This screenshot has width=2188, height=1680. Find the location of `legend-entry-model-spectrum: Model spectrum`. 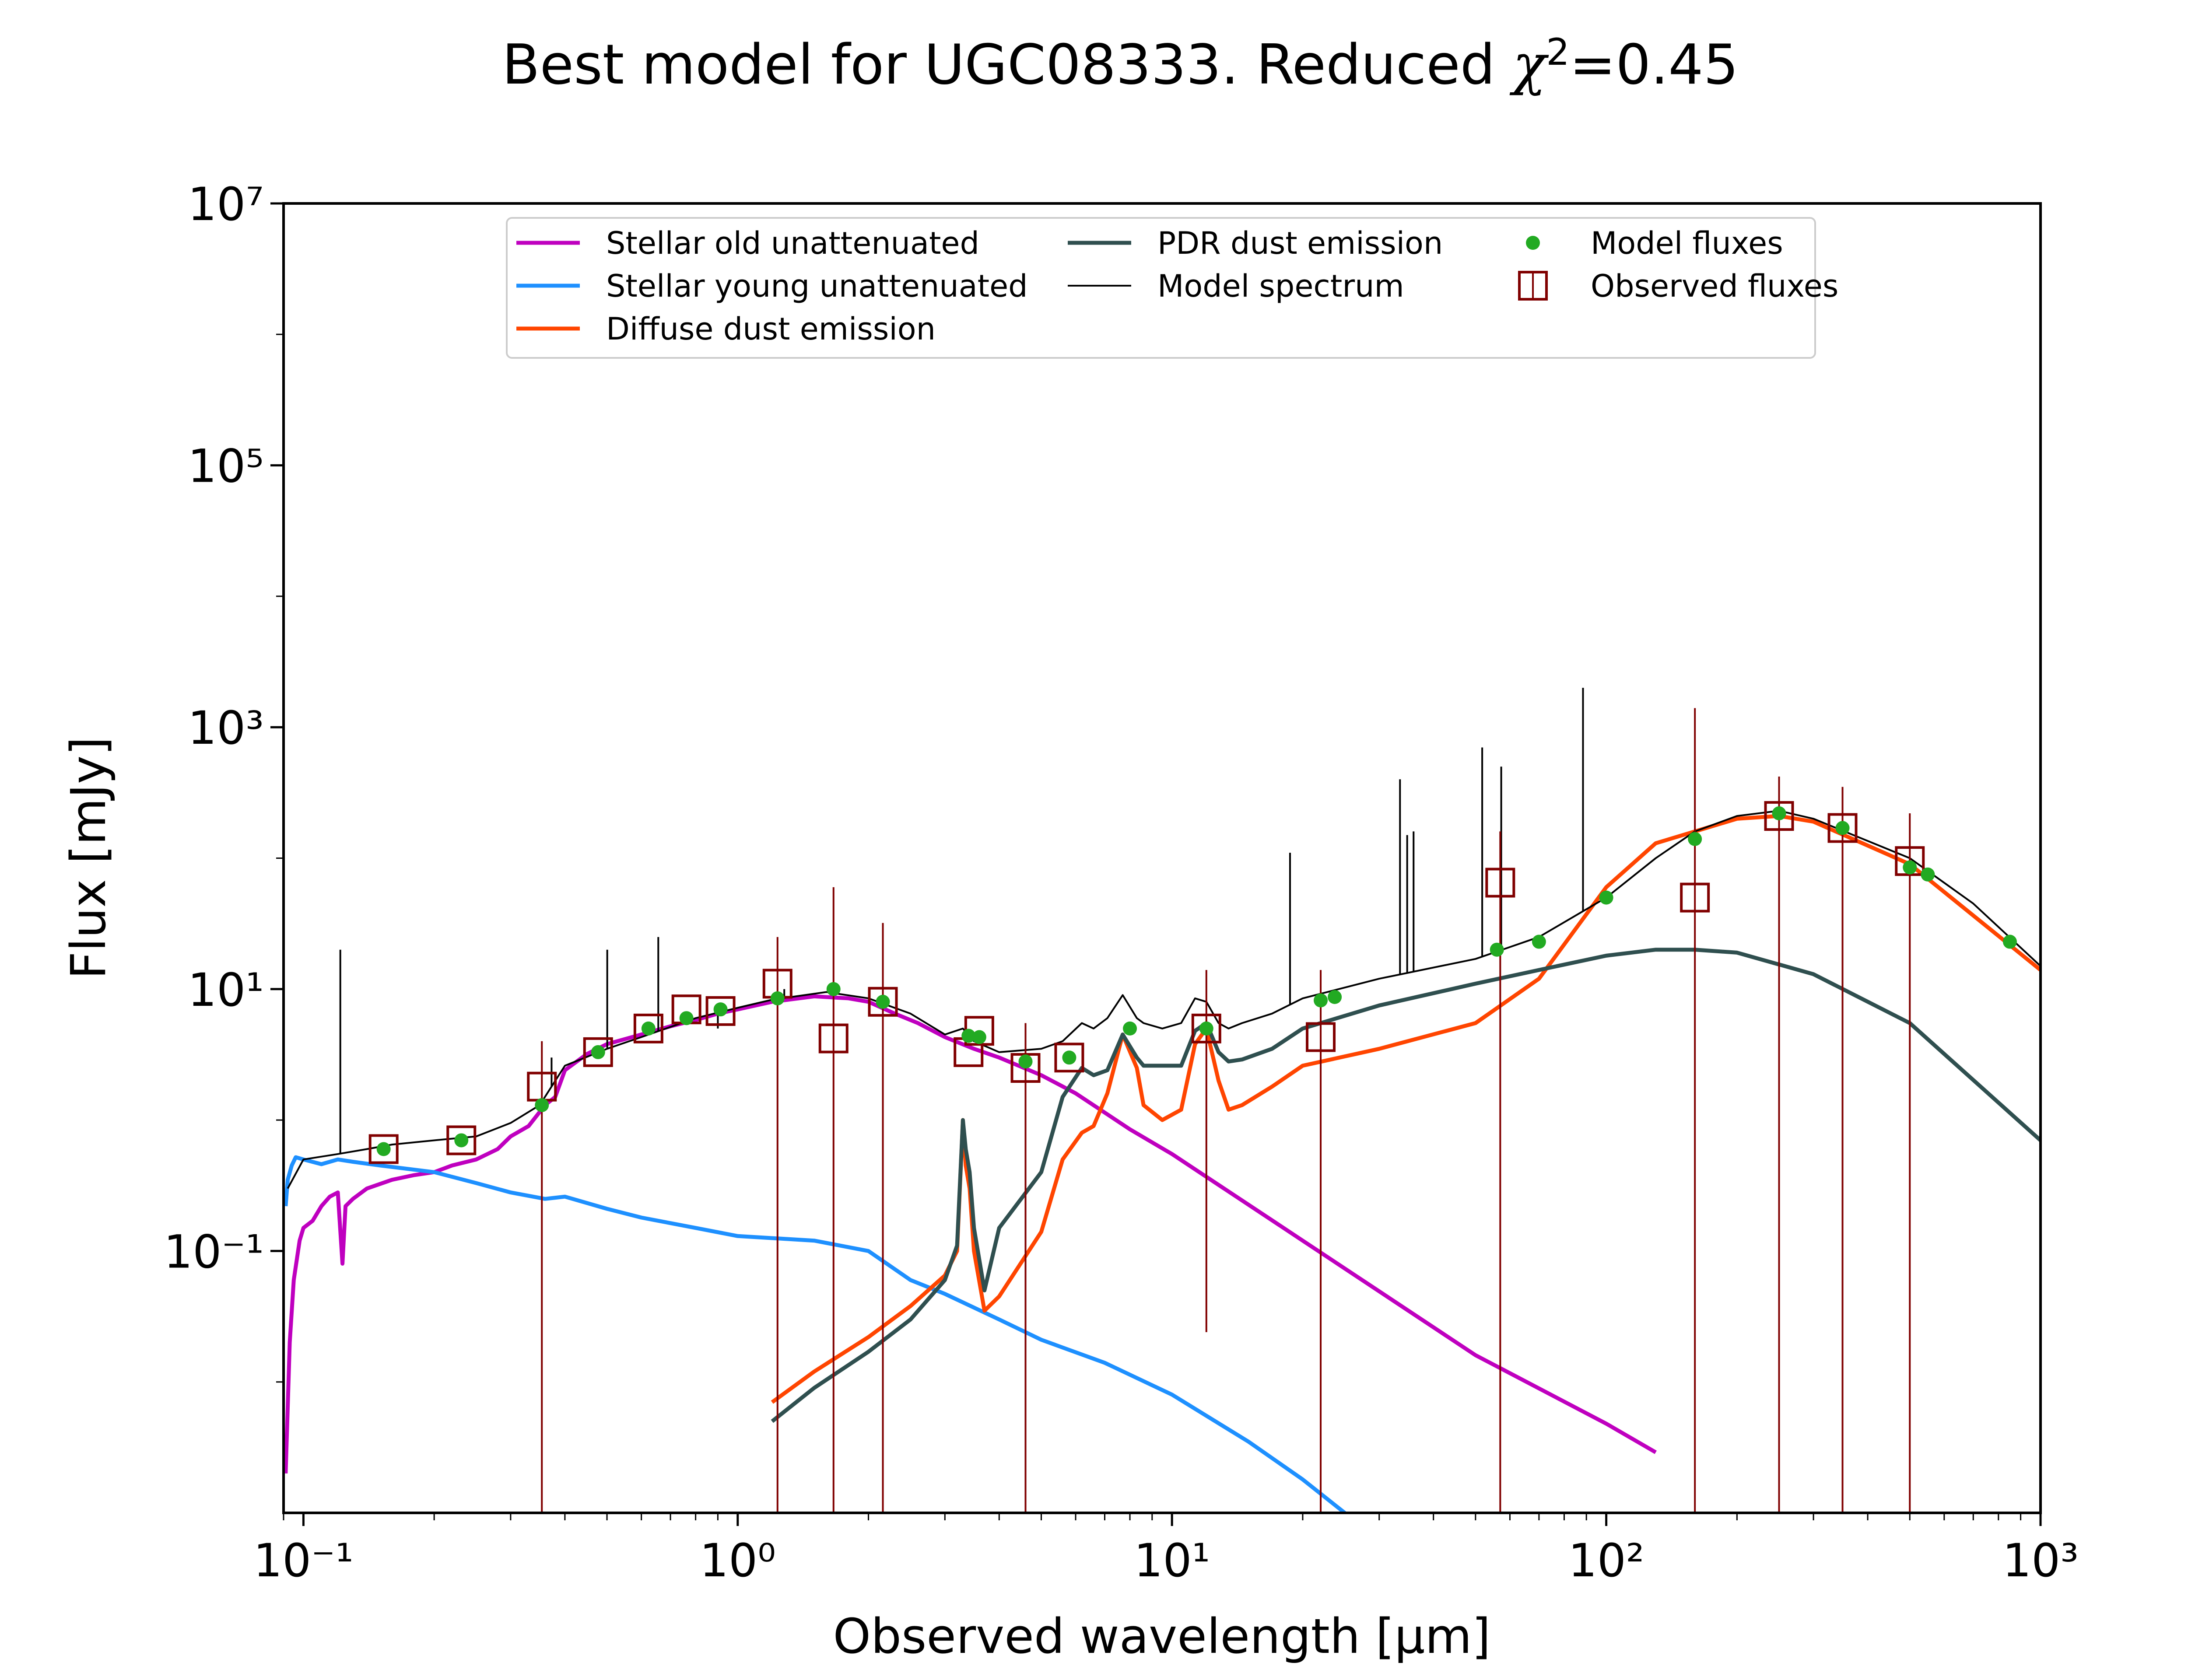

legend-entry-model-spectrum: Model spectrum is located at coordinates (1236, 286).